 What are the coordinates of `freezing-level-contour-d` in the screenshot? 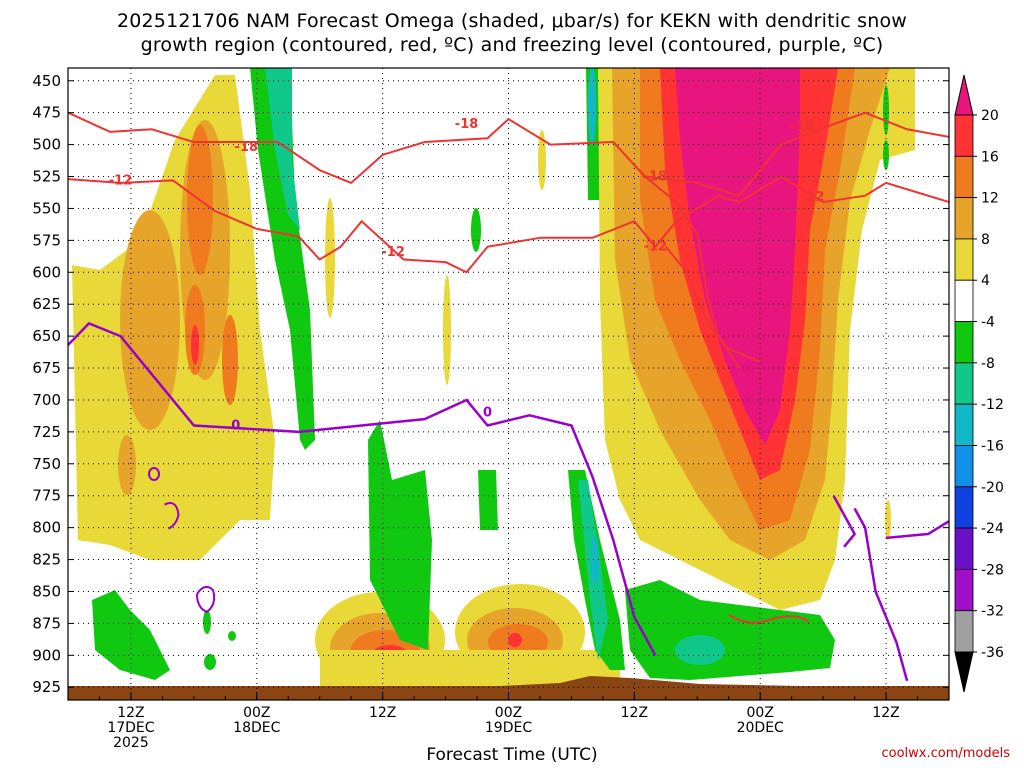 It's located at (844, 521).